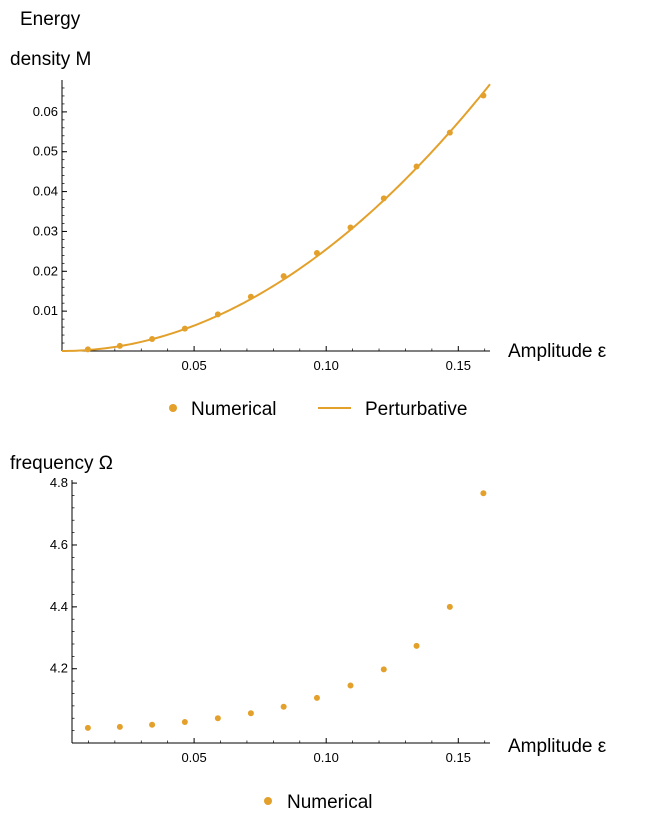 The width and height of the screenshot is (647, 813). I want to click on legend: Numerical Perturbative, so click(318, 409).